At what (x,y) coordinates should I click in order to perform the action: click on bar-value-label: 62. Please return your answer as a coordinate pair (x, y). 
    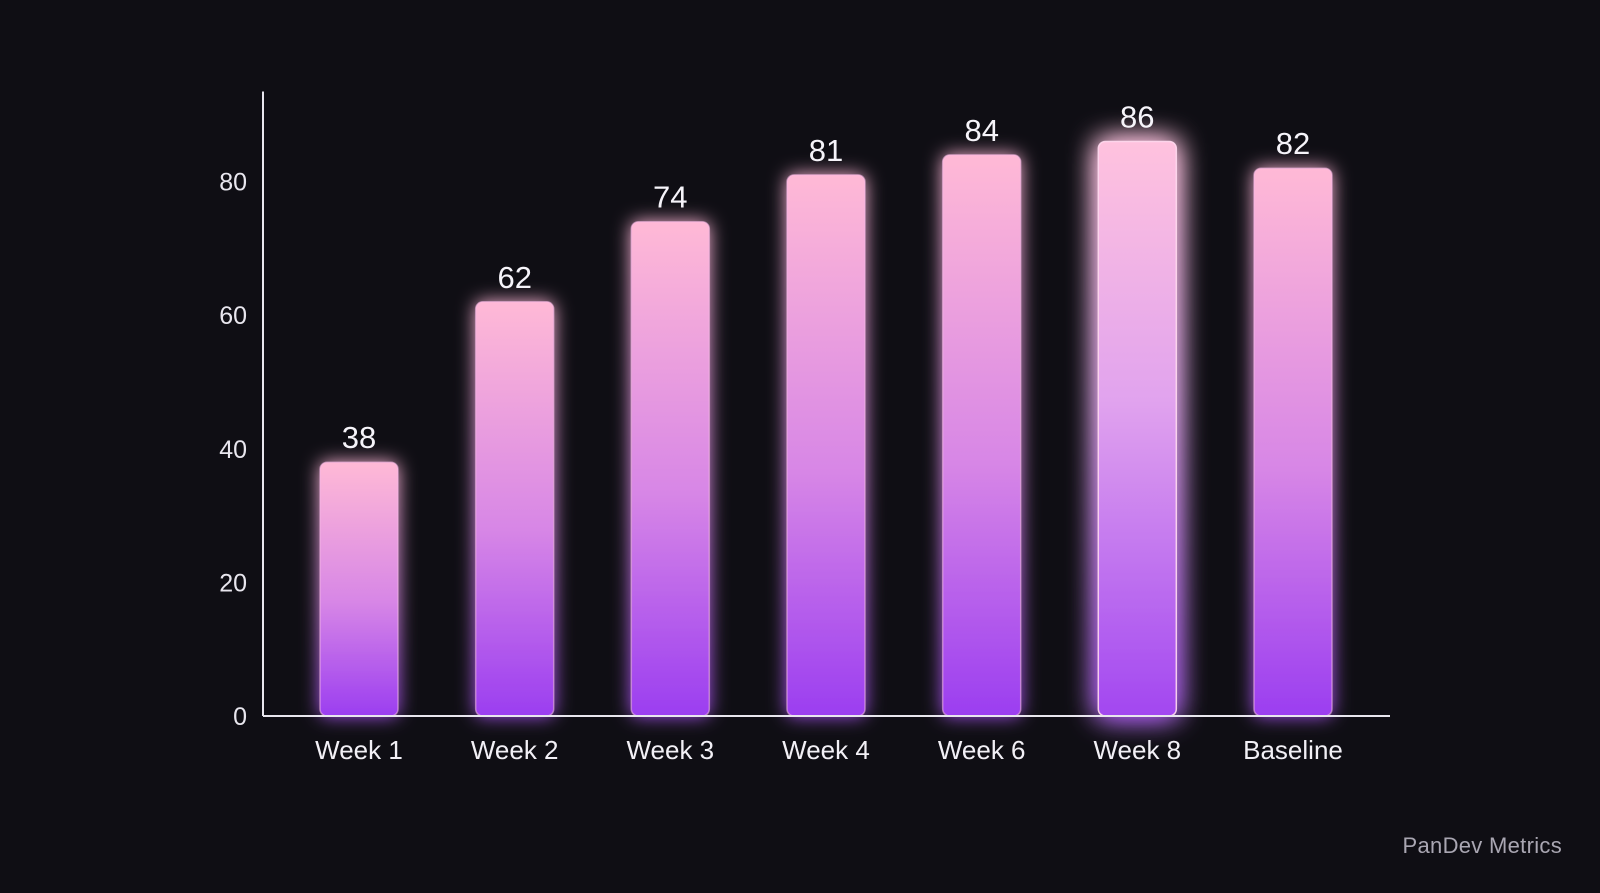
    Looking at the image, I should click on (514, 277).